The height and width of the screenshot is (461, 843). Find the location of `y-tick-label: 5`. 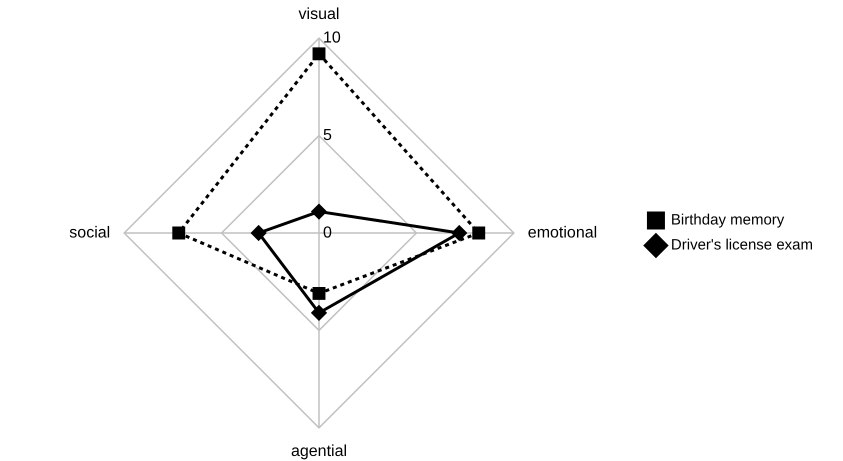

y-tick-label: 5 is located at coordinates (327, 135).